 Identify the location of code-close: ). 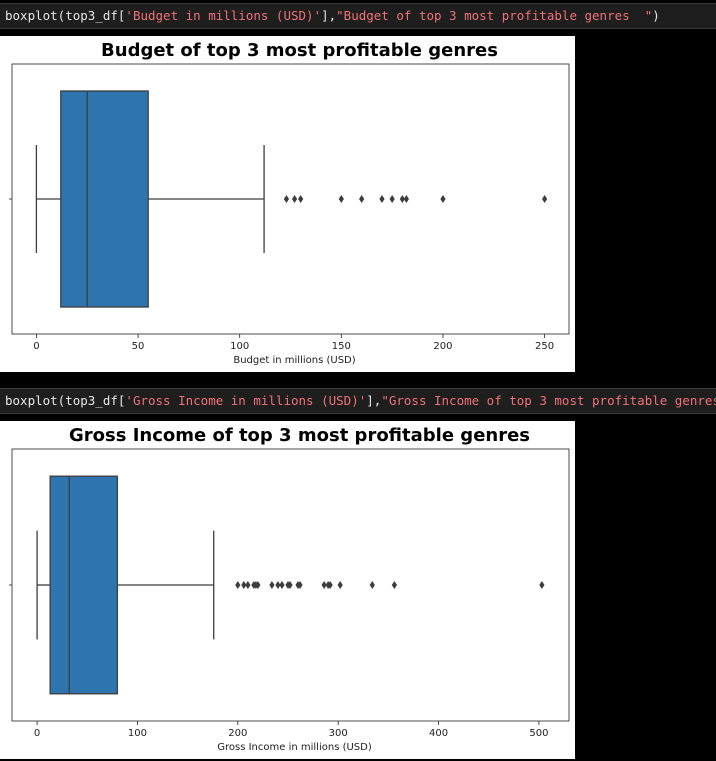
(656, 15).